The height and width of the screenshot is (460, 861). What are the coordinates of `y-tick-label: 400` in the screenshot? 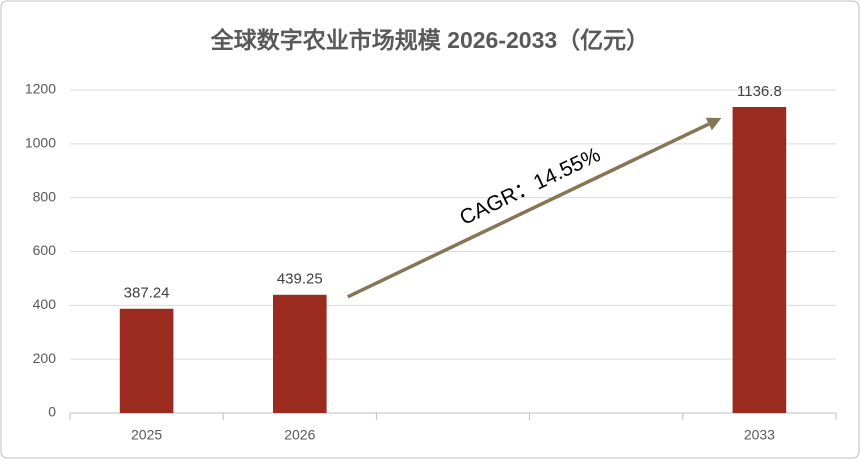 It's located at (45, 304).